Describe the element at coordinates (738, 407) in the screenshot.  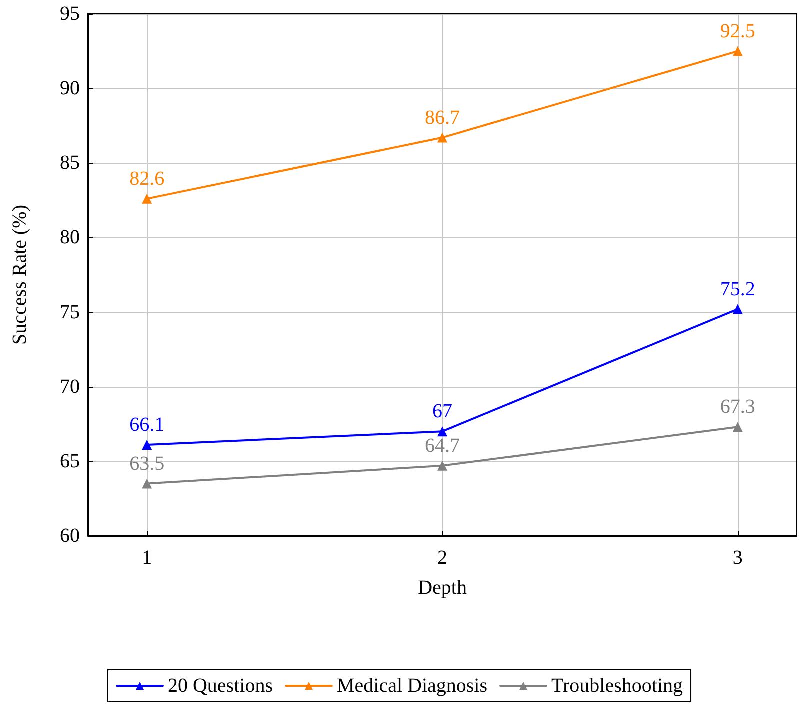
I see `data-label: 67.3` at that location.